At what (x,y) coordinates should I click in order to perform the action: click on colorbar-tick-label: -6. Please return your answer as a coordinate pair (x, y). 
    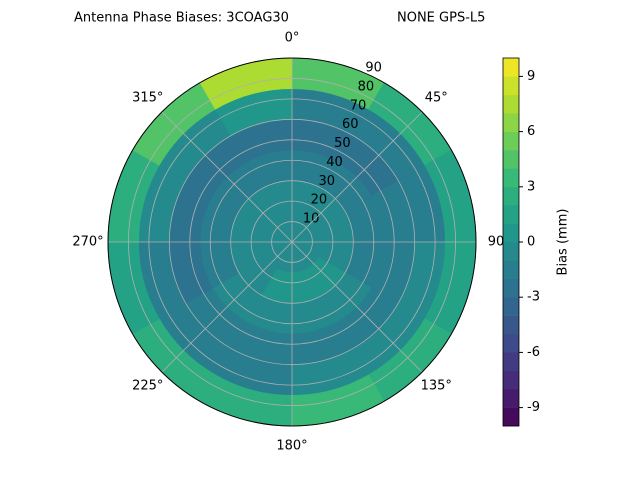
    Looking at the image, I should click on (533, 352).